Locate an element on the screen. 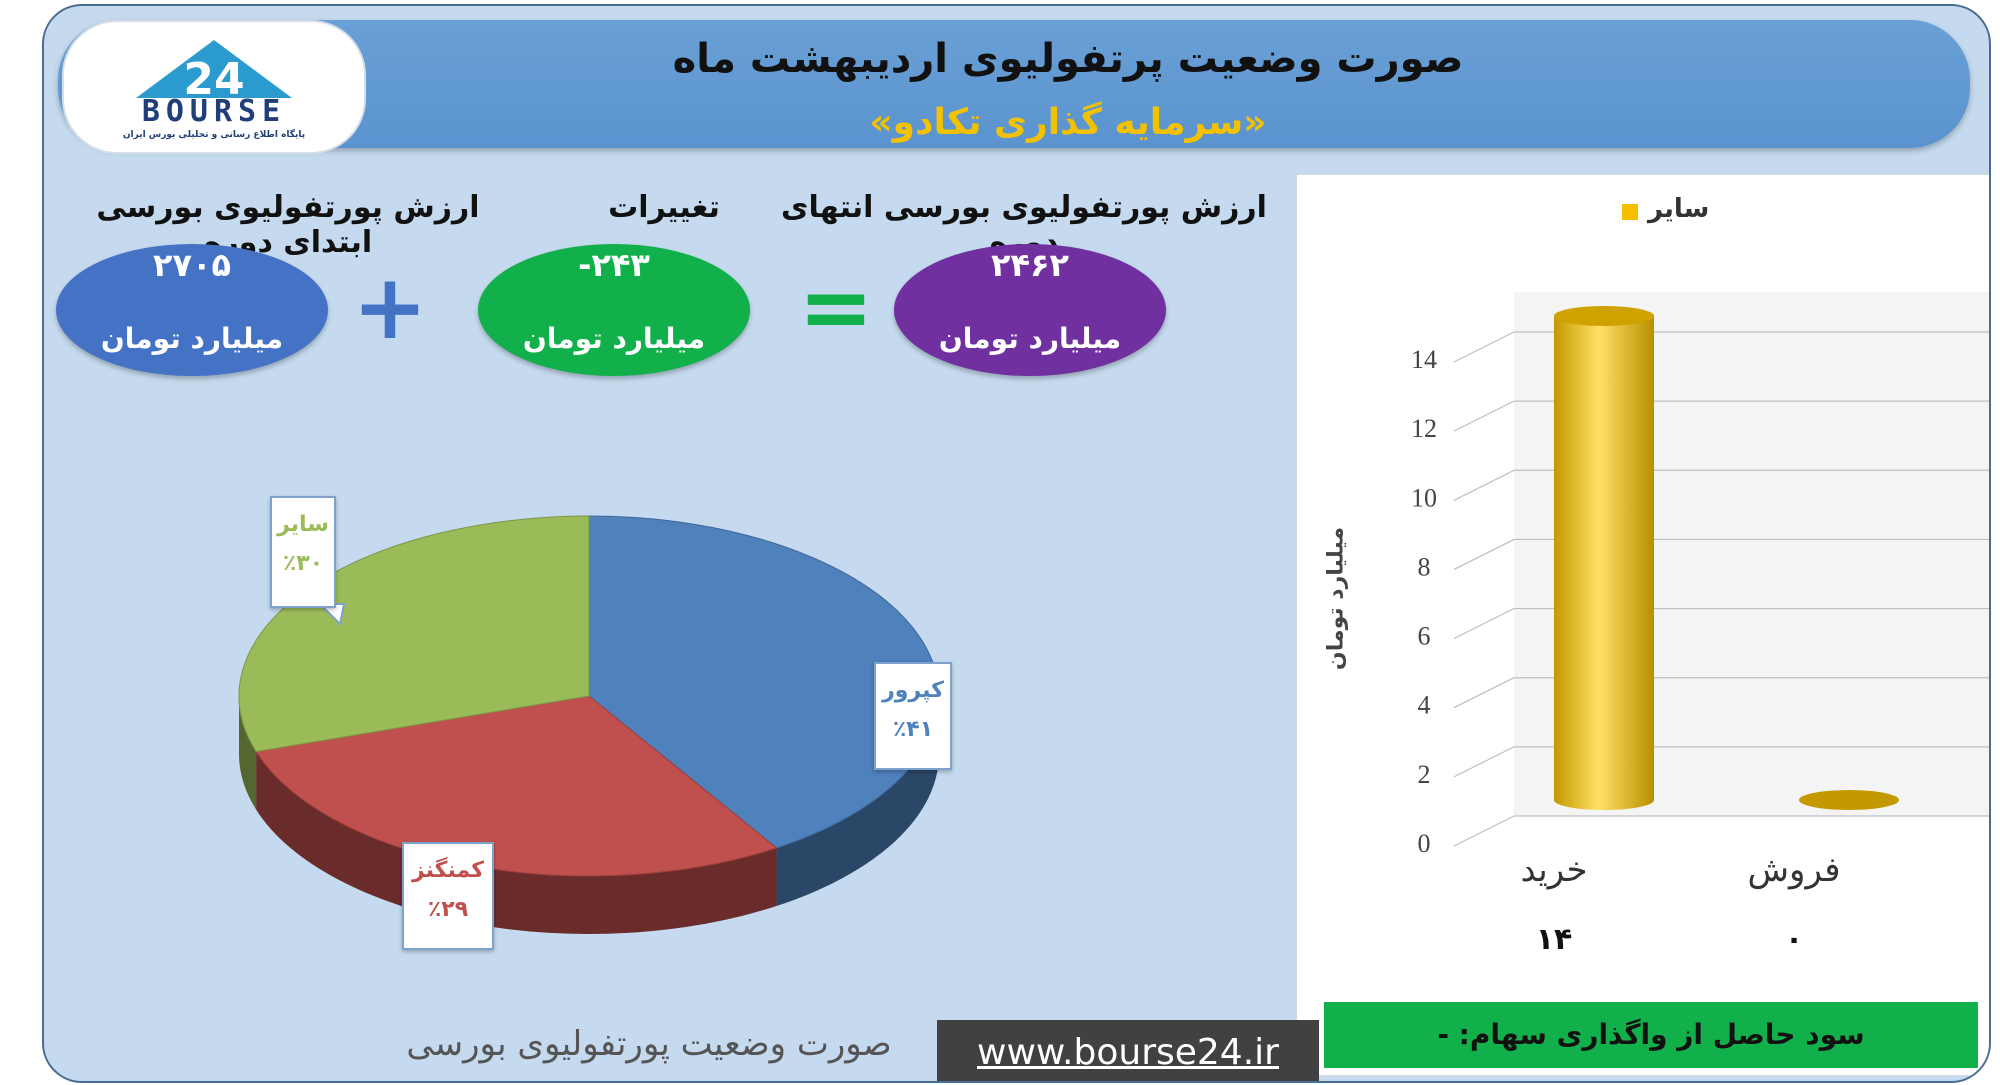  profit-banner: سود حاصل از واگذاری سهام: - is located at coordinates (1651, 1035).